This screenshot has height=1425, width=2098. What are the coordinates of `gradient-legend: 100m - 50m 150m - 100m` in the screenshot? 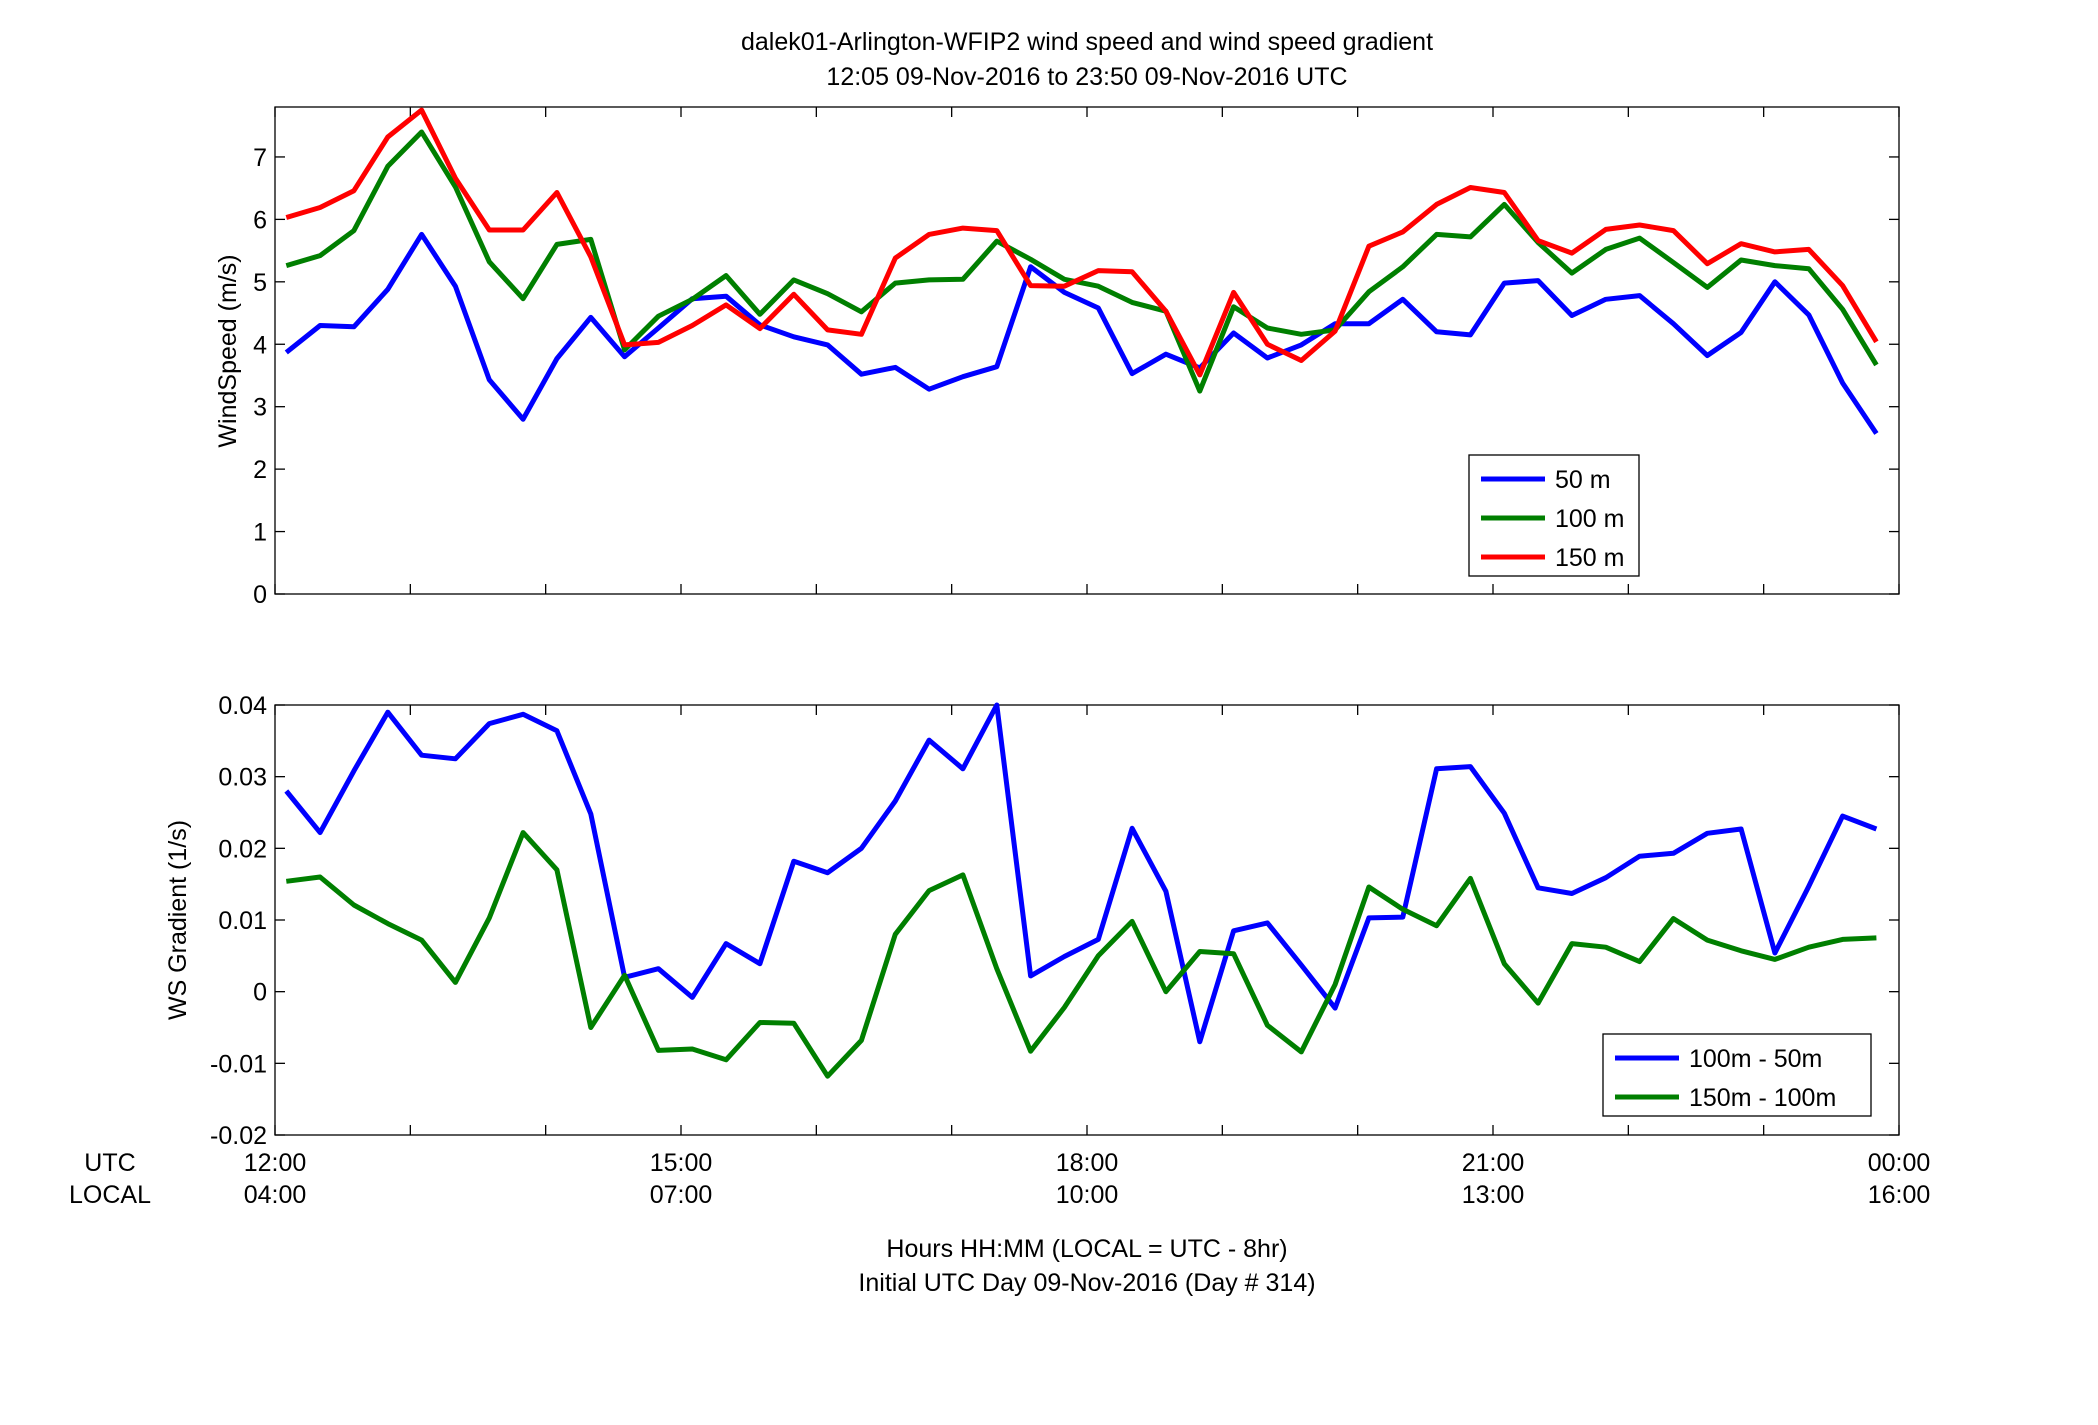 It's located at (1737, 1075).